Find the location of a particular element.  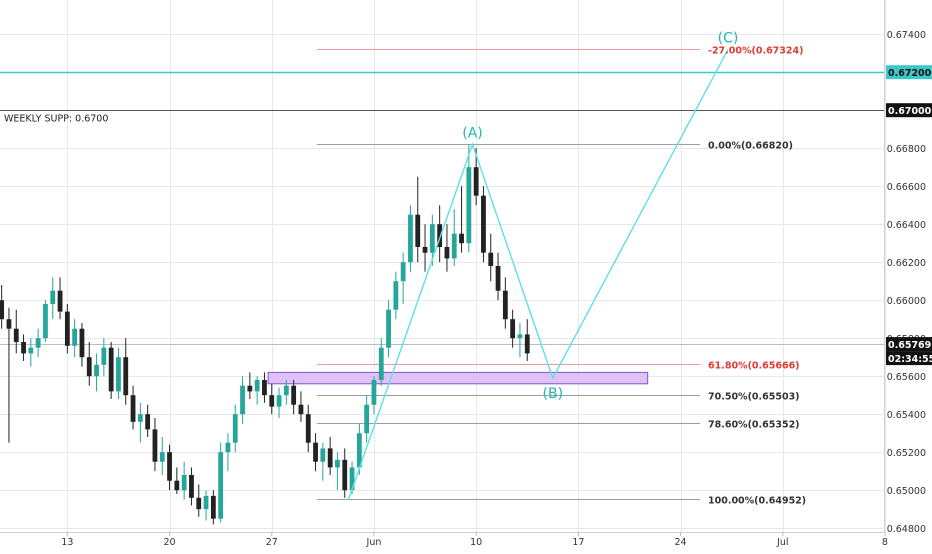

resistance-tag-label: 0.67200 is located at coordinates (910, 73).